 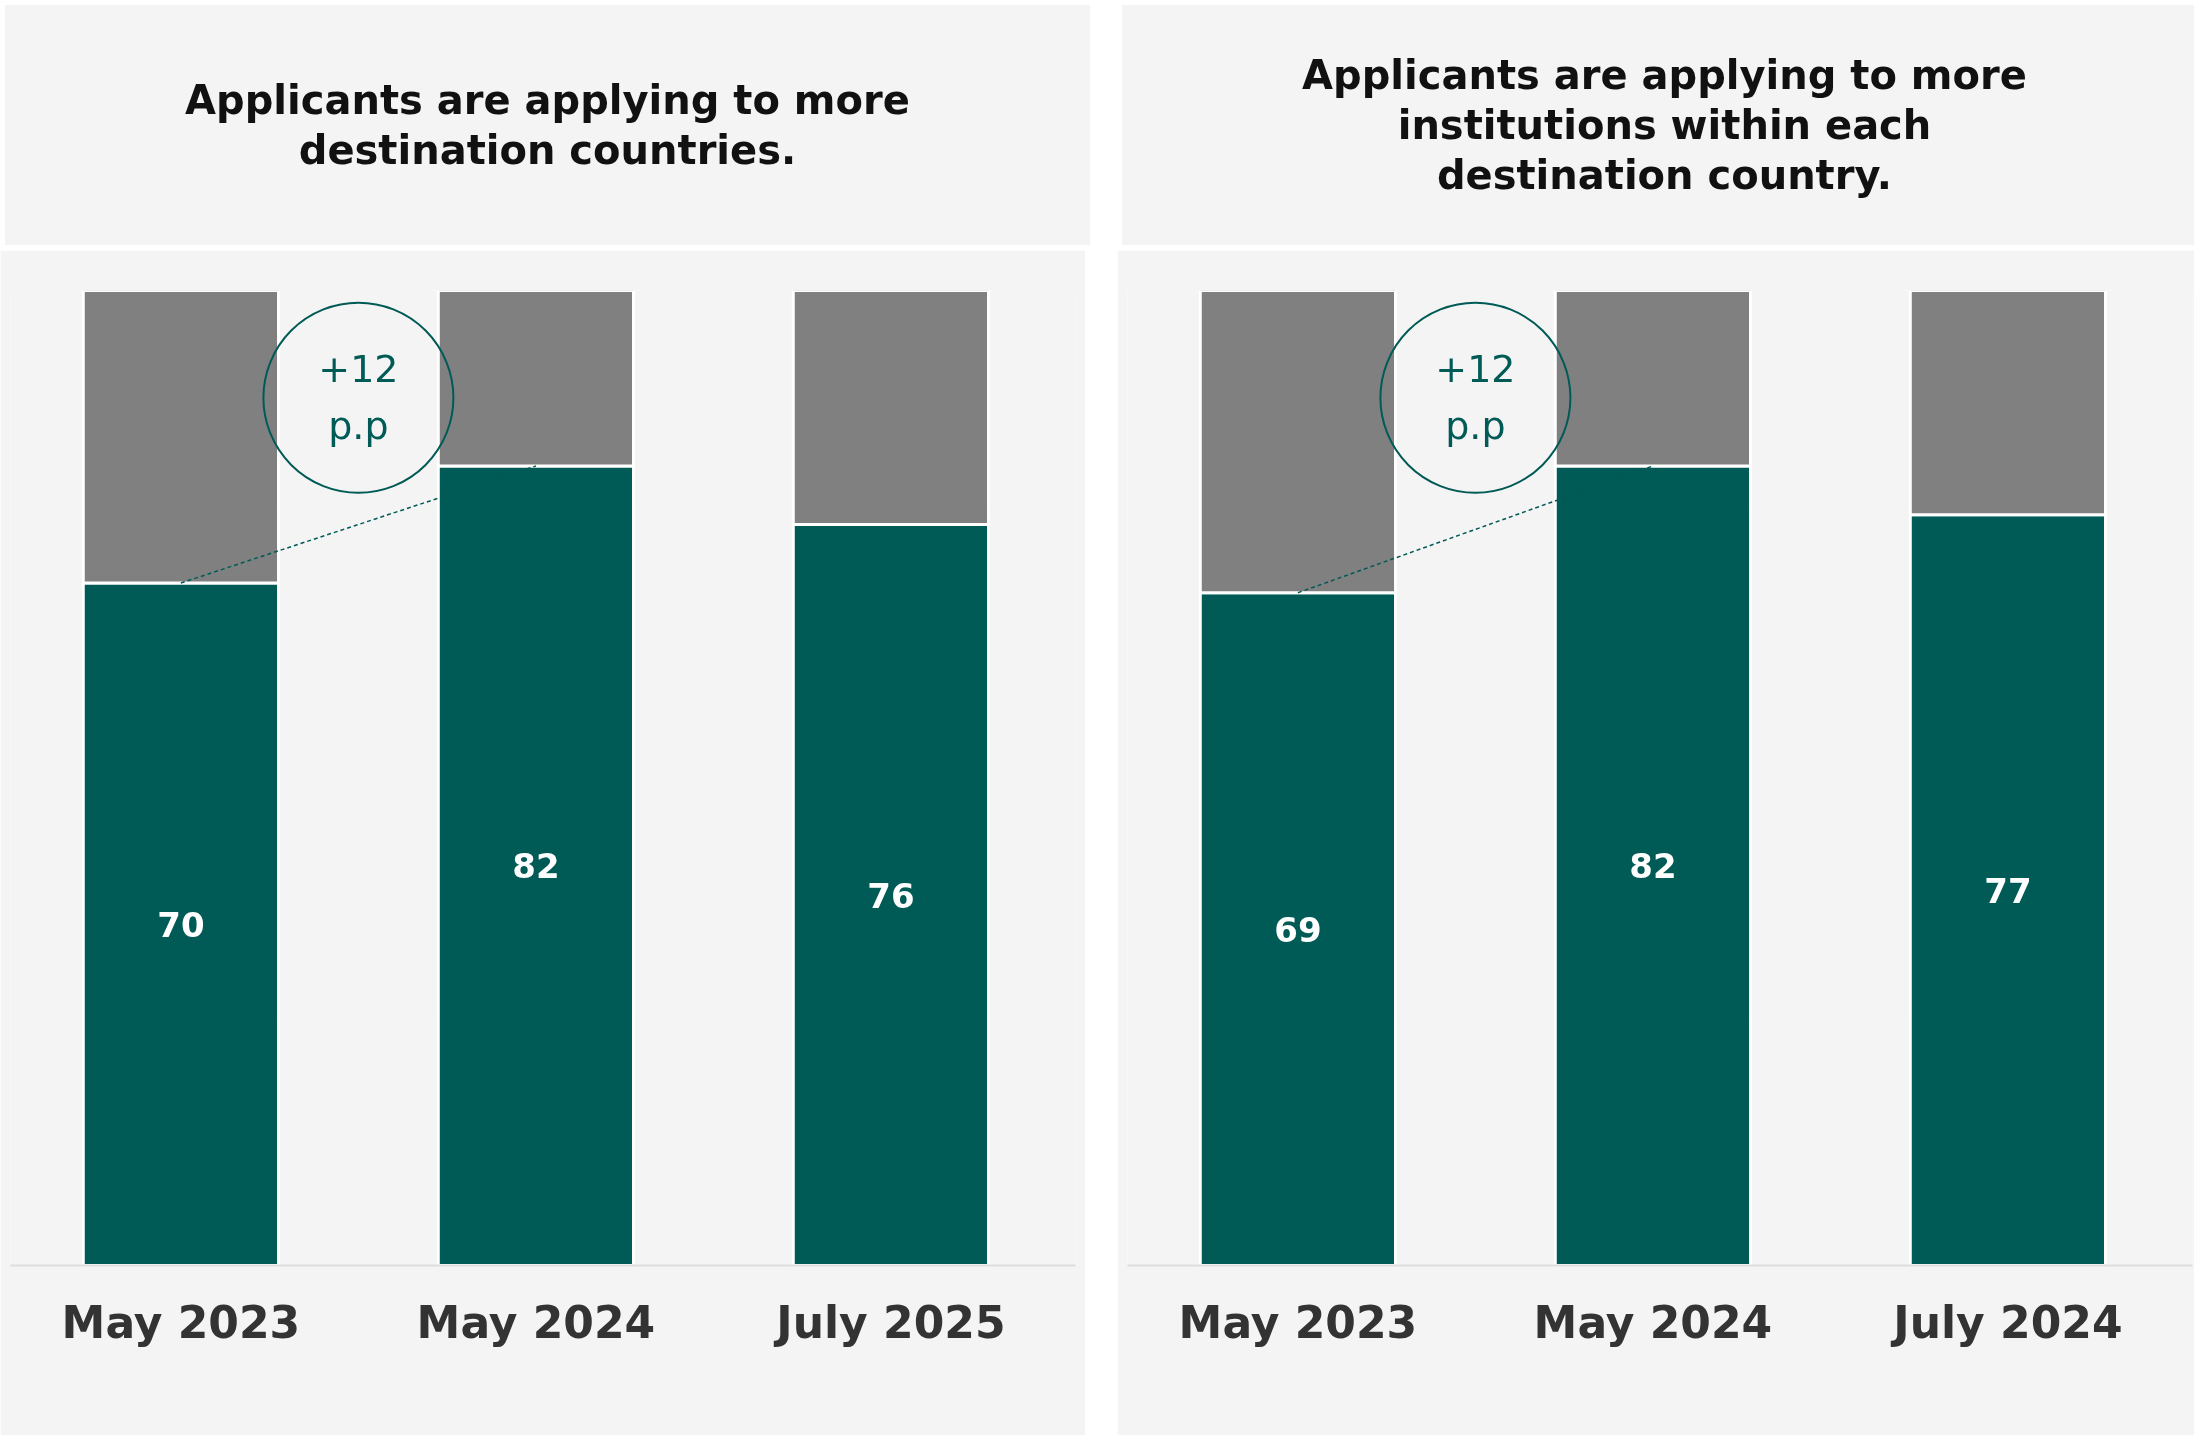 What do you see at coordinates (1664, 125) in the screenshot?
I see `chart-title: Applicants are applying to more institutions within each destination country.` at bounding box center [1664, 125].